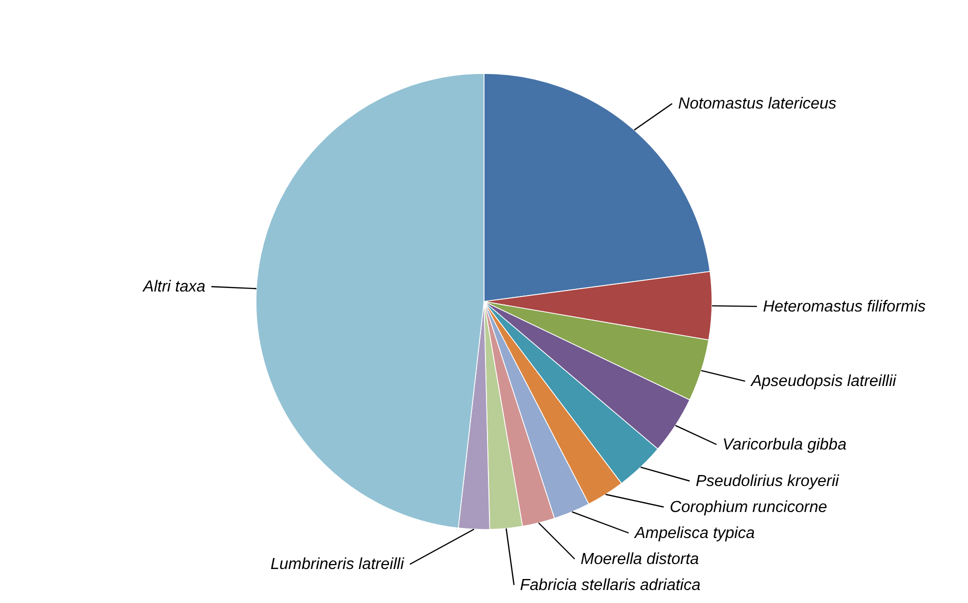  Describe the element at coordinates (749, 507) in the screenshot. I see `slice-label: Corophium runcicorne` at that location.